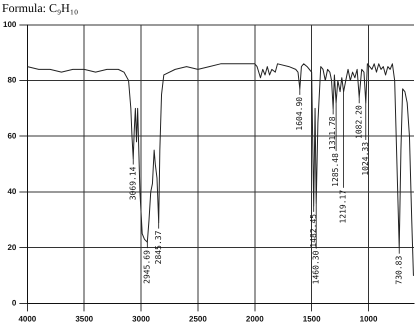  Describe the element at coordinates (335, 169) in the screenshot. I see `annotation: 1285.48` at that location.